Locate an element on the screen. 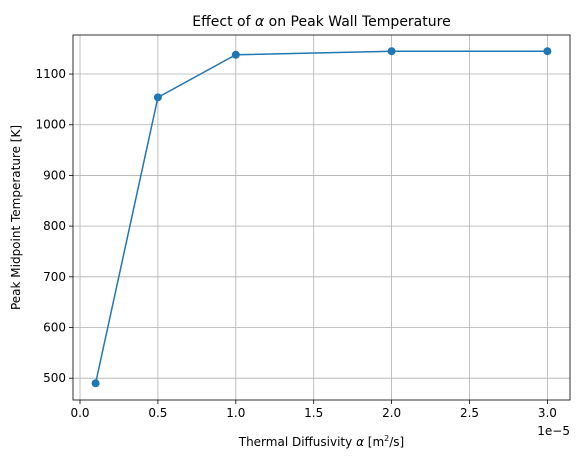 Image resolution: width=580 pixels, height=464 pixels. y-tick-label: 1000 is located at coordinates (50, 125).